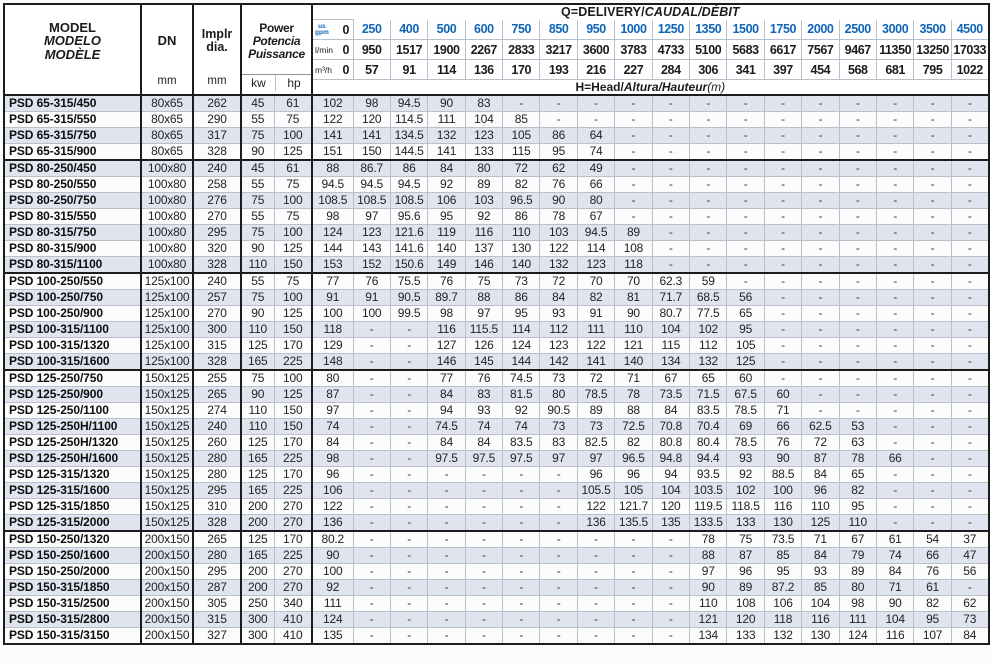 The height and width of the screenshot is (664, 991). Describe the element at coordinates (894, 458) in the screenshot. I see `head-cell: 66` at that location.